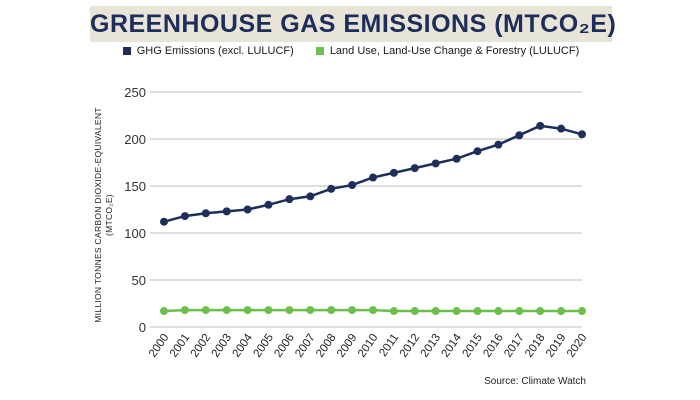 This screenshot has width=700, height=400. What do you see at coordinates (310, 310) in the screenshot?
I see `data-point-1-2007` at bounding box center [310, 310].